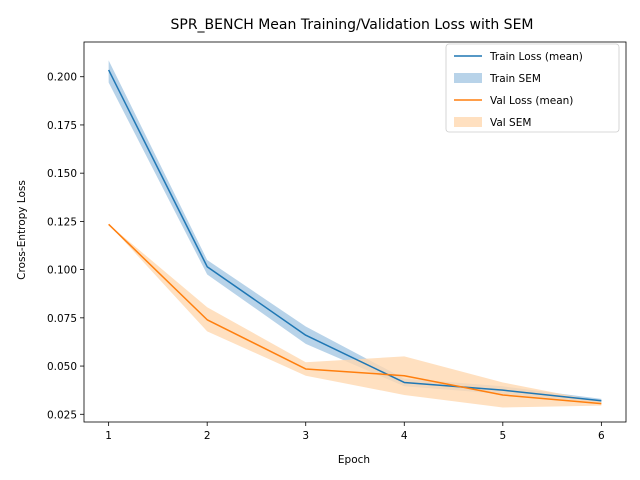 This screenshot has width=640, height=480. I want to click on legend-label-mean-1: Val Loss (mean), so click(531, 101).